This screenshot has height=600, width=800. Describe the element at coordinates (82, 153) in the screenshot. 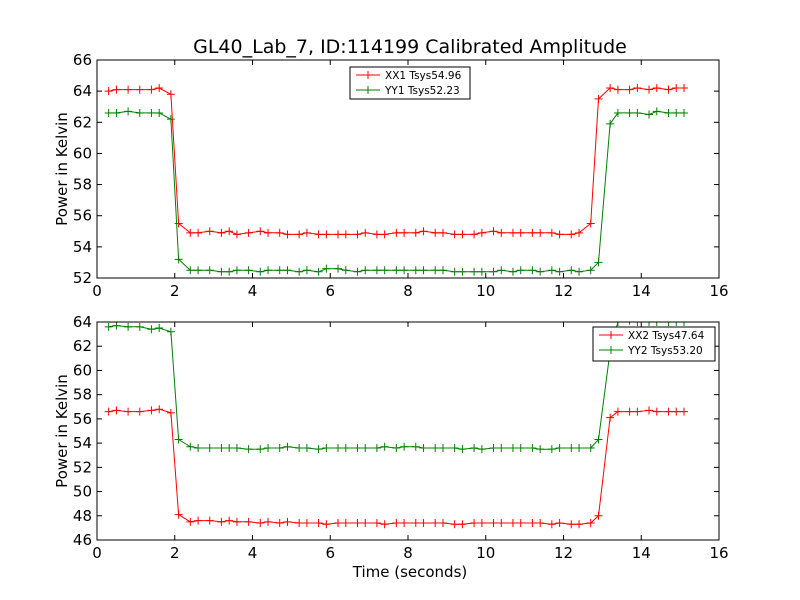

I see `y-tick-label: 60` at that location.